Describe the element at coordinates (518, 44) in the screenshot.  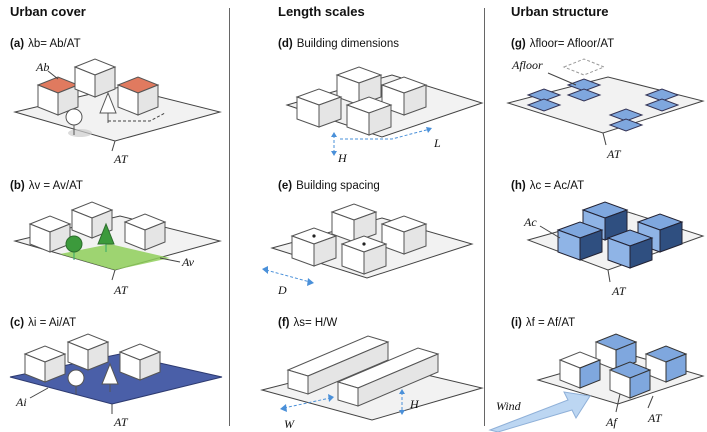
I see `panel-g-tag: (g)` at that location.